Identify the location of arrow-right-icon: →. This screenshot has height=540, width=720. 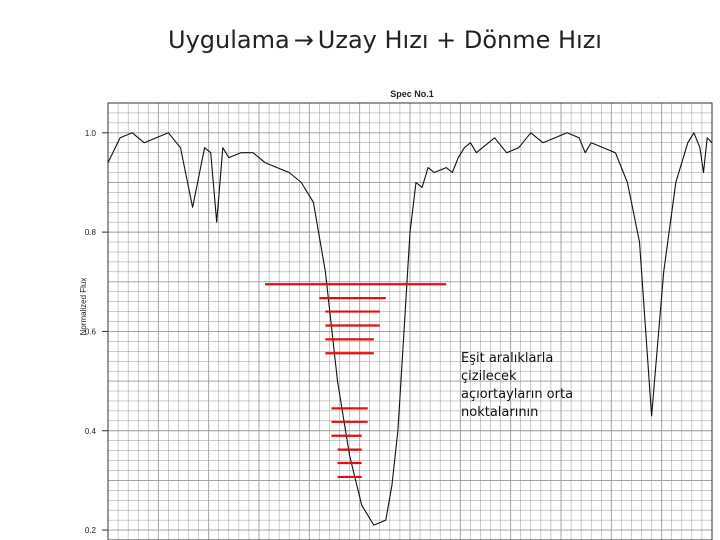
(303, 40).